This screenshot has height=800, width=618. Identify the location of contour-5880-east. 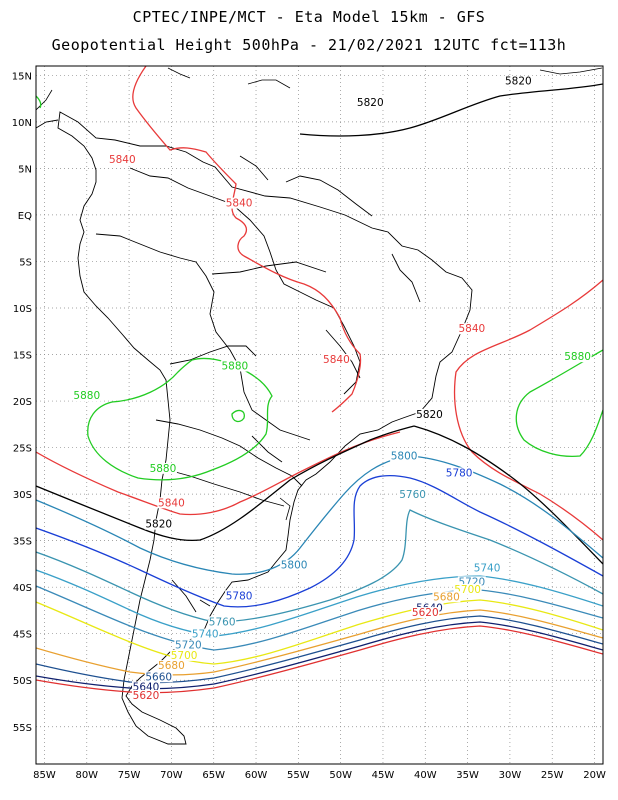
(559, 403).